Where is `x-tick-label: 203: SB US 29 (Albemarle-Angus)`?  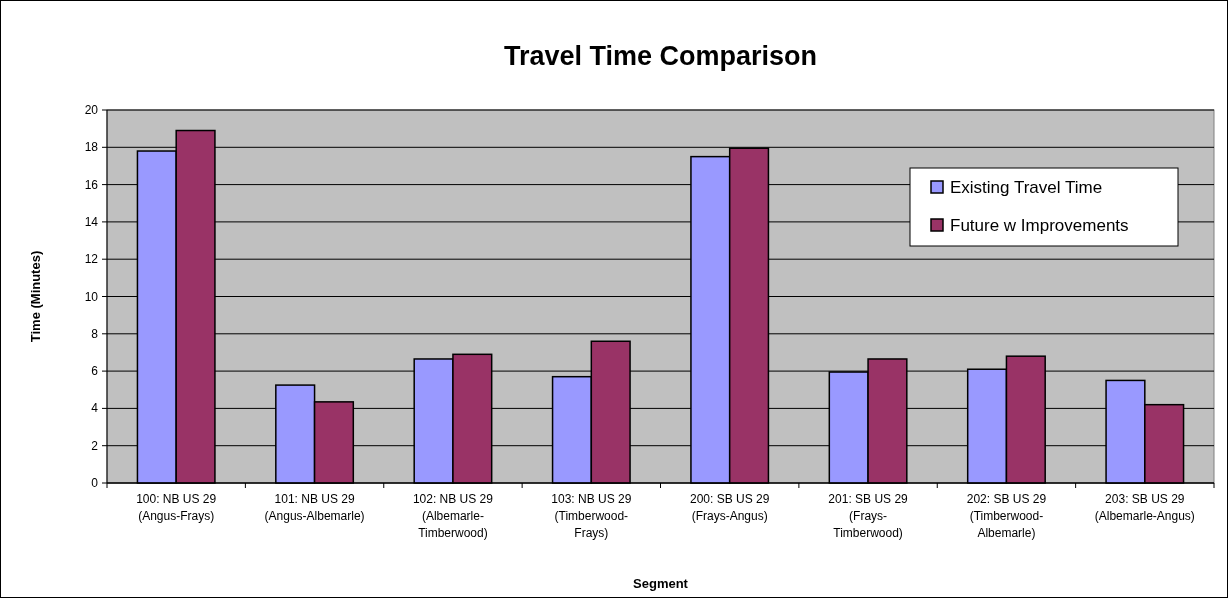 x-tick-label: 203: SB US 29 (Albemarle-Angus) is located at coordinates (1144, 507).